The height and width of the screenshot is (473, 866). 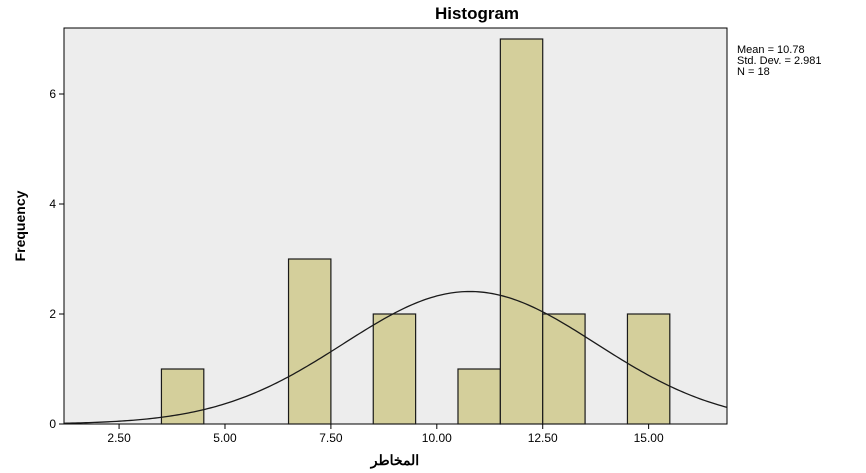 What do you see at coordinates (52, 204) in the screenshot?
I see `y-tick-label-2: 4` at bounding box center [52, 204].